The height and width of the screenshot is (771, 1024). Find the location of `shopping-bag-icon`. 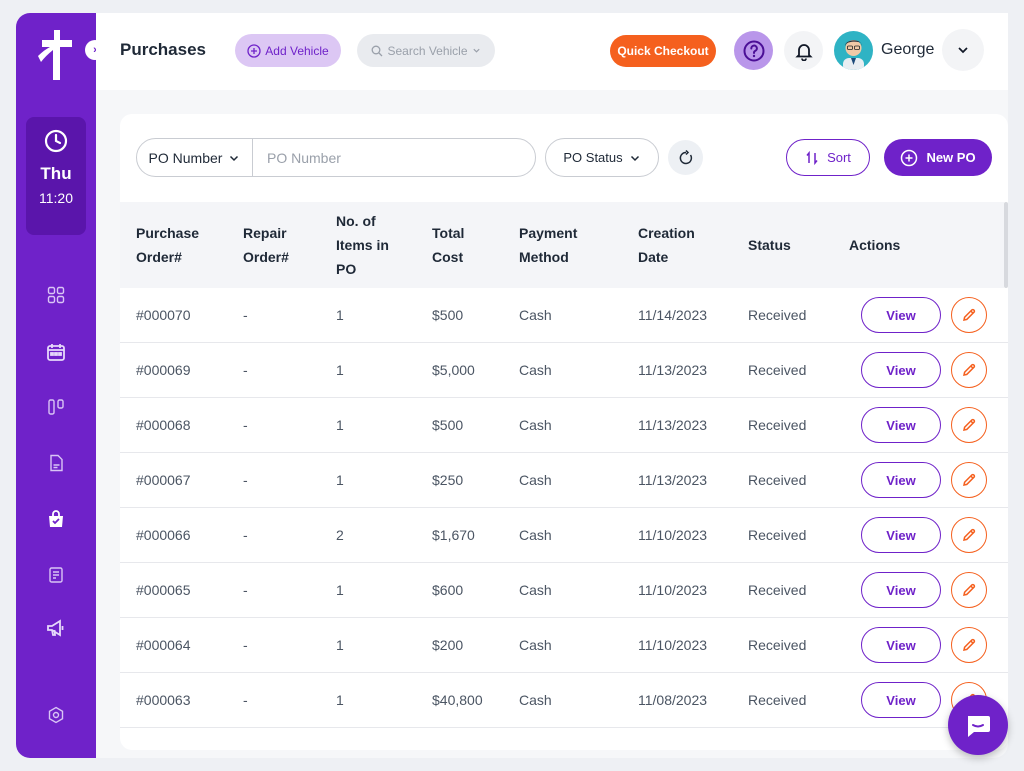

shopping-bag-icon is located at coordinates (56, 519).